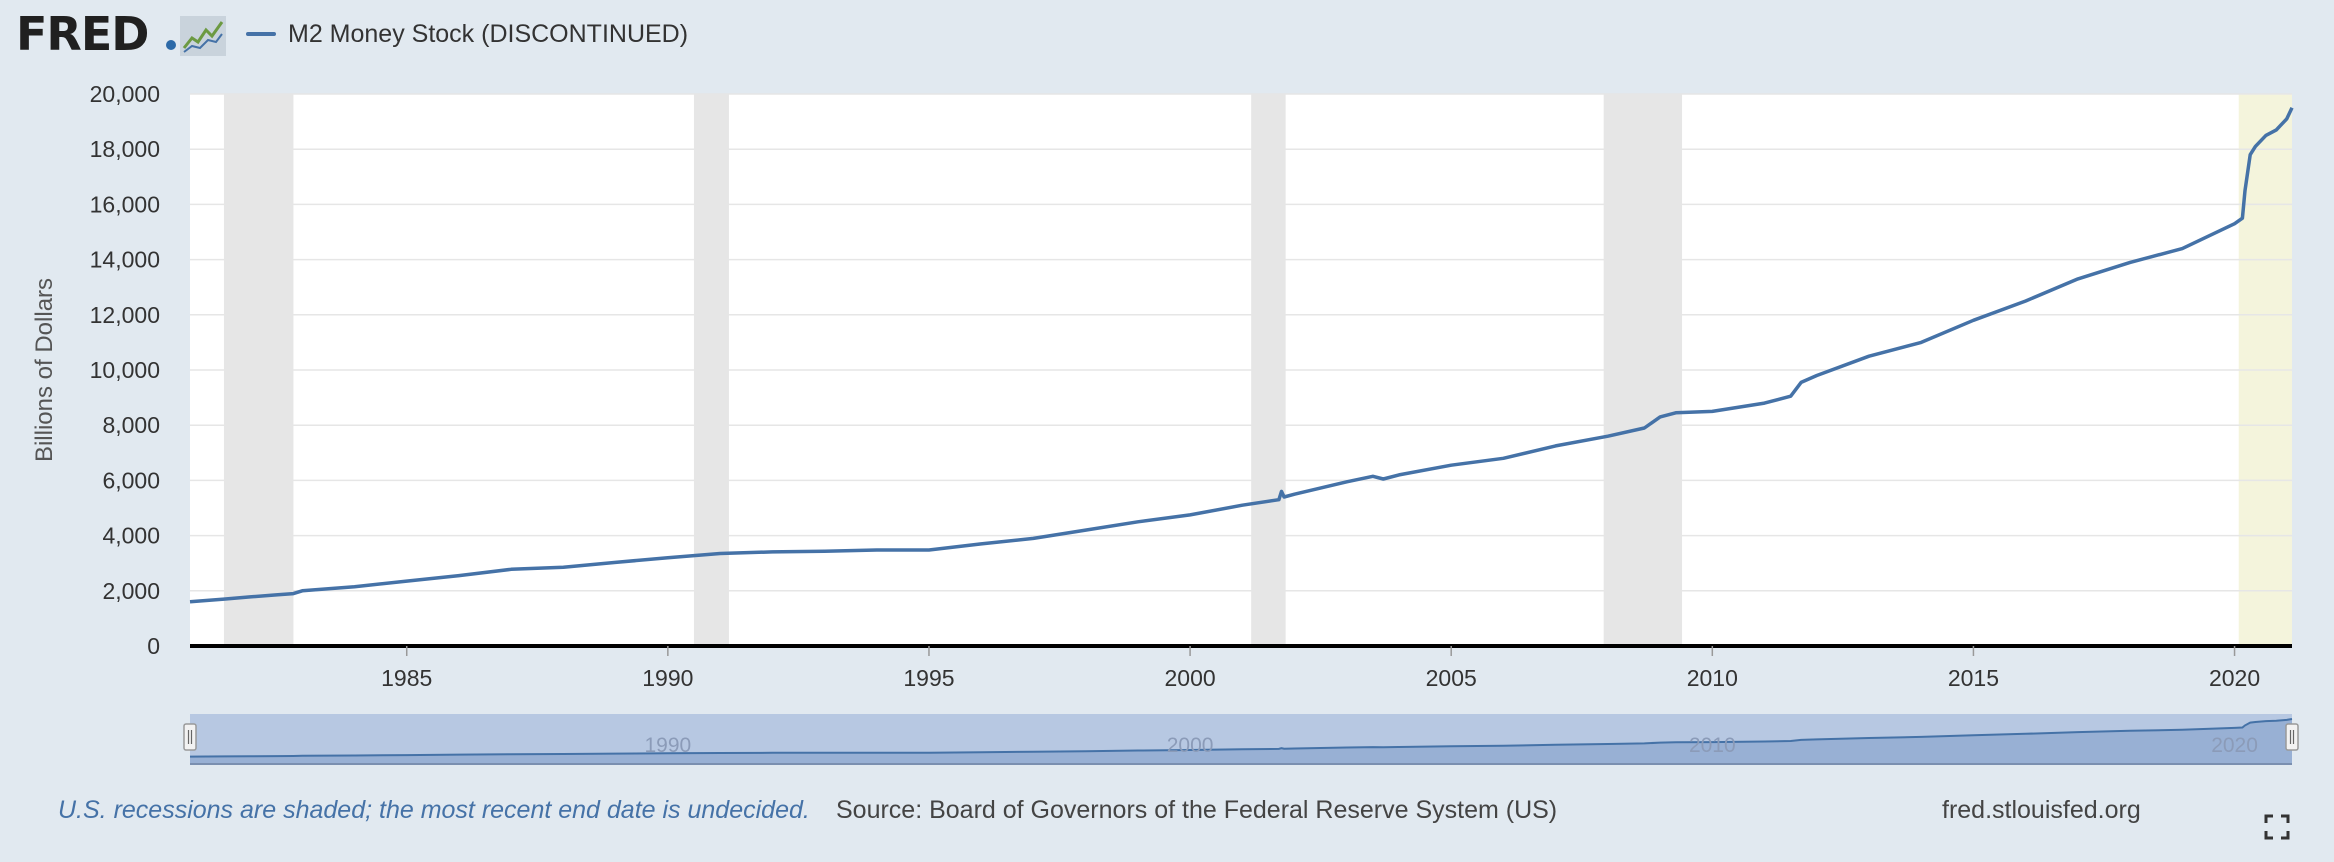 The image size is (2334, 862). Describe the element at coordinates (406, 678) in the screenshot. I see `x-tick-label: 1985` at that location.